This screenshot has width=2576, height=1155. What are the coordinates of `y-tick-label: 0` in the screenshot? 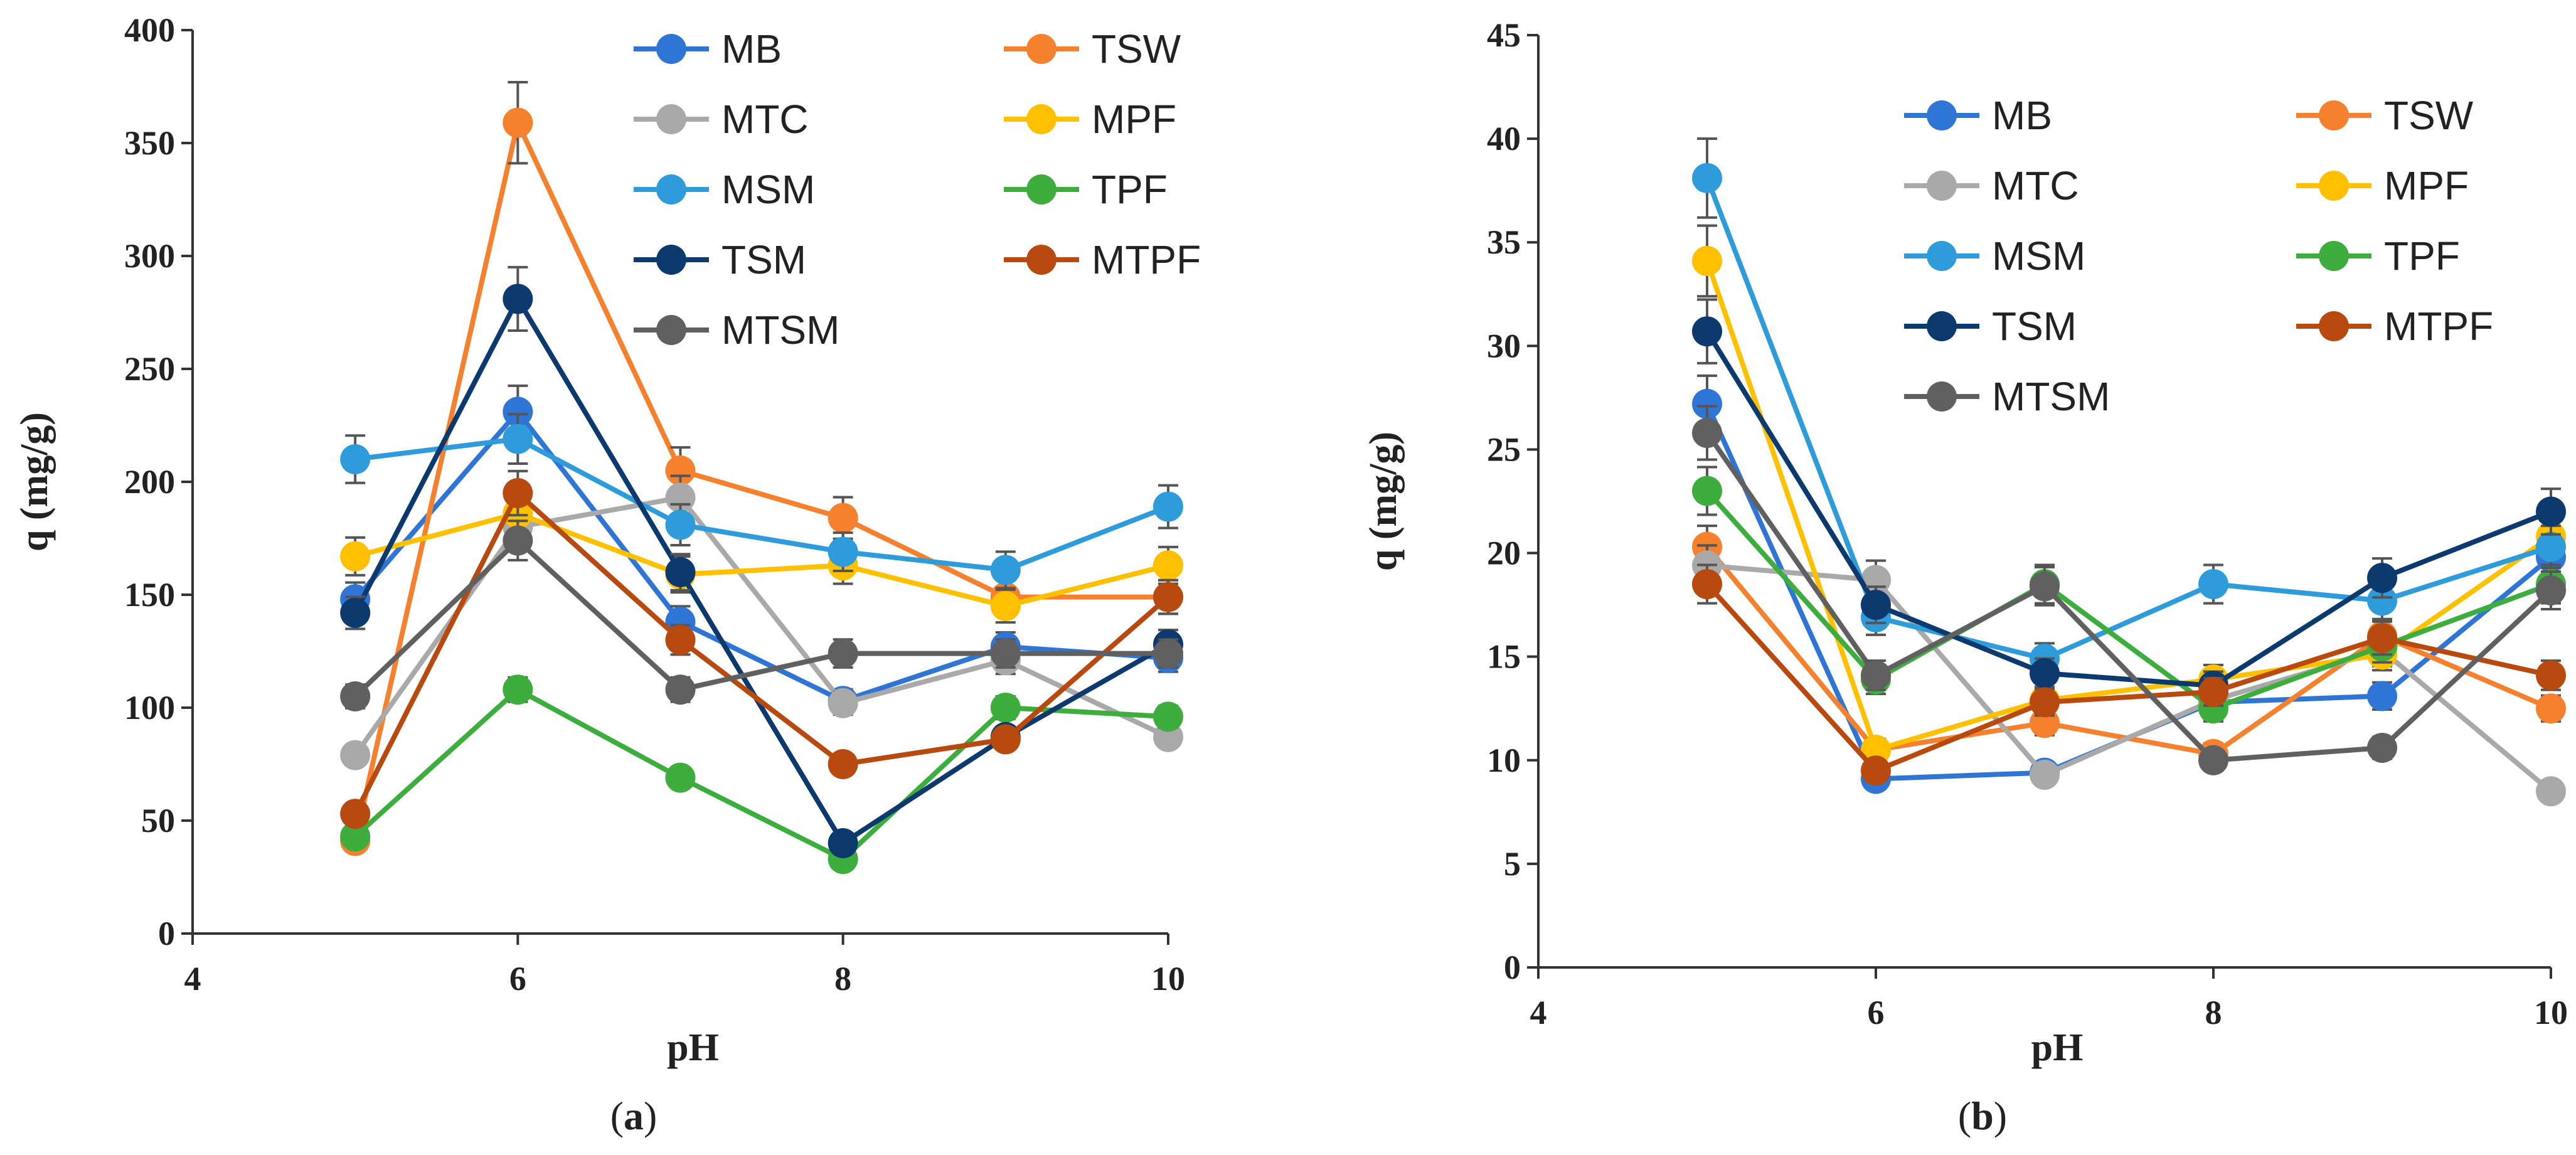 It's located at (166, 934).